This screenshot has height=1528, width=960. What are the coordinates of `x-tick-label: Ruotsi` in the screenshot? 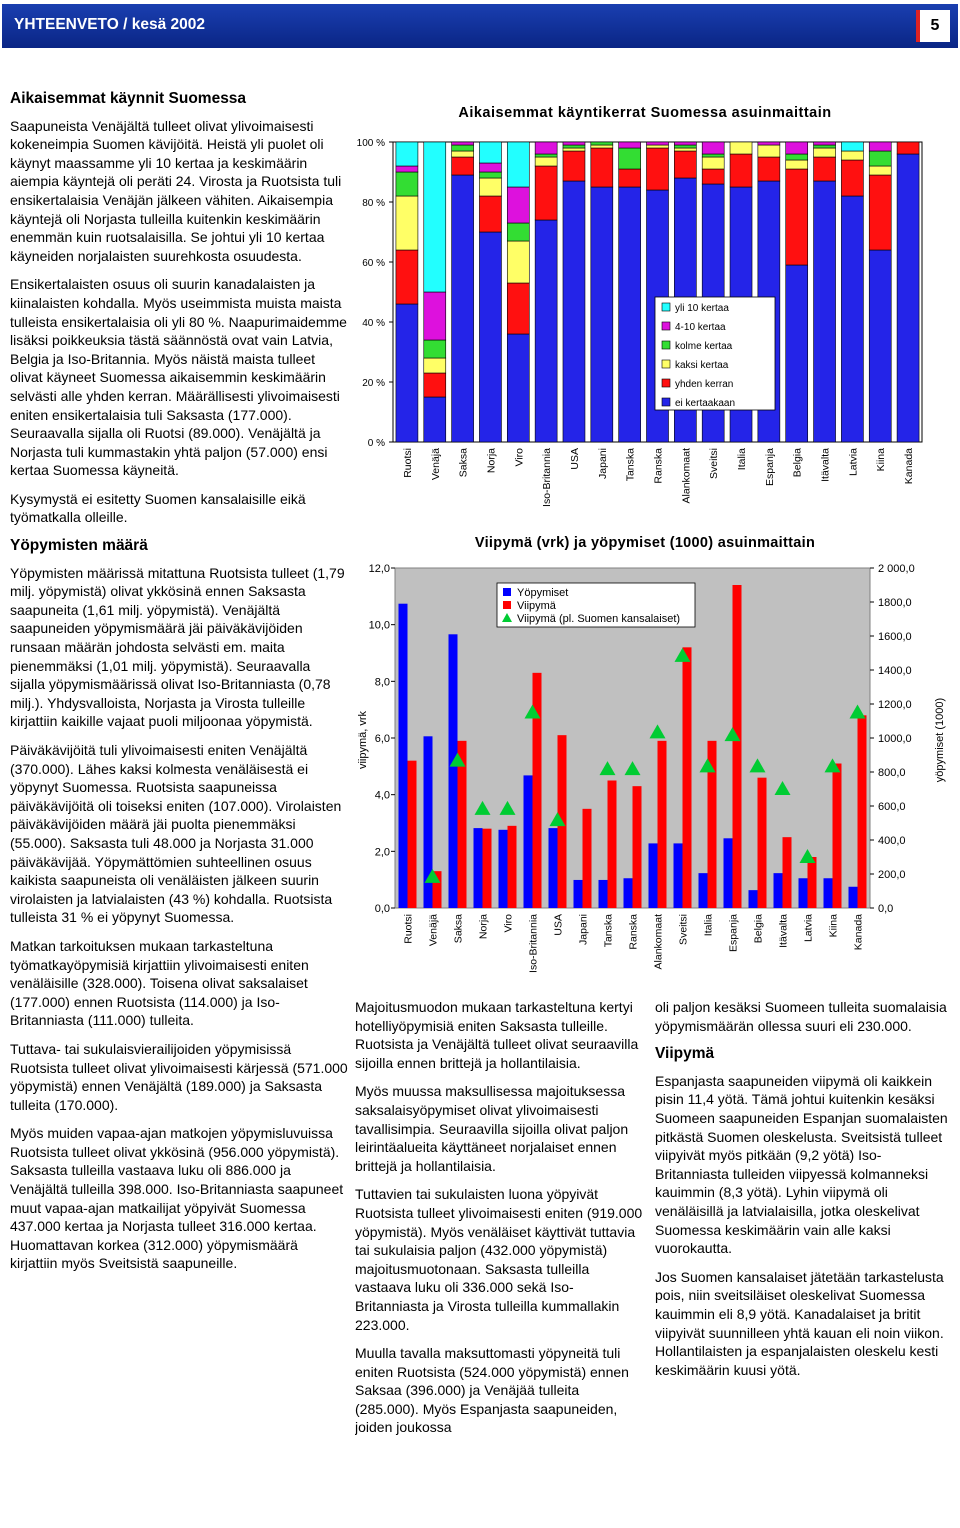 It's located at (409, 929).